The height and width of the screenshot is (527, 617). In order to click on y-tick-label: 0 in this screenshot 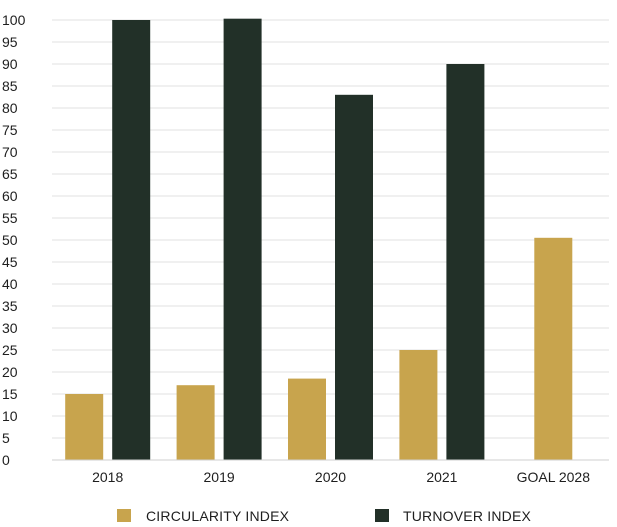, I will do `click(6, 460)`.